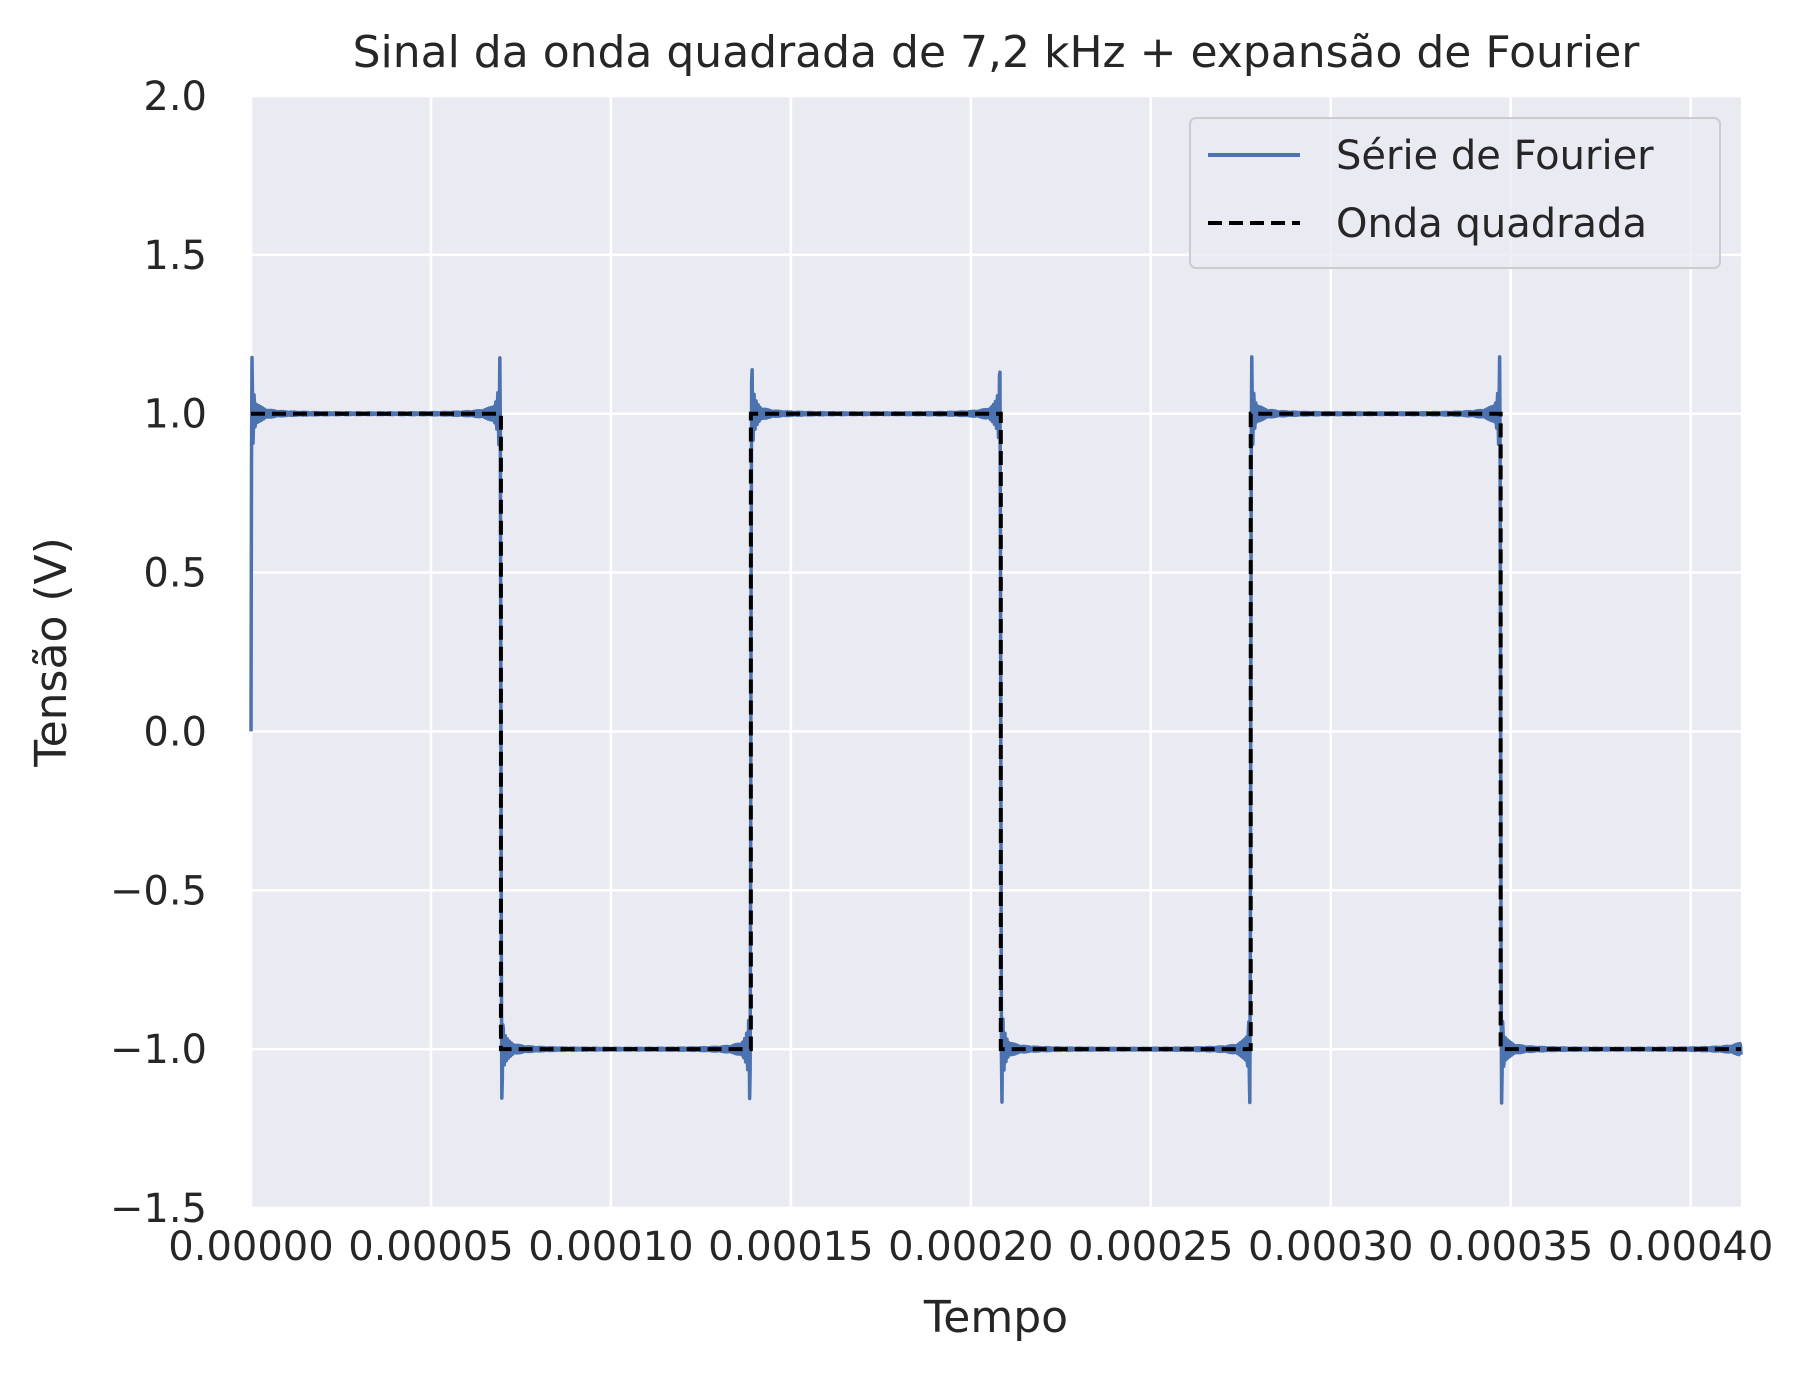 Image resolution: width=1798 pixels, height=1387 pixels. I want to click on x-tick-label: 0.00010, so click(610, 1247).